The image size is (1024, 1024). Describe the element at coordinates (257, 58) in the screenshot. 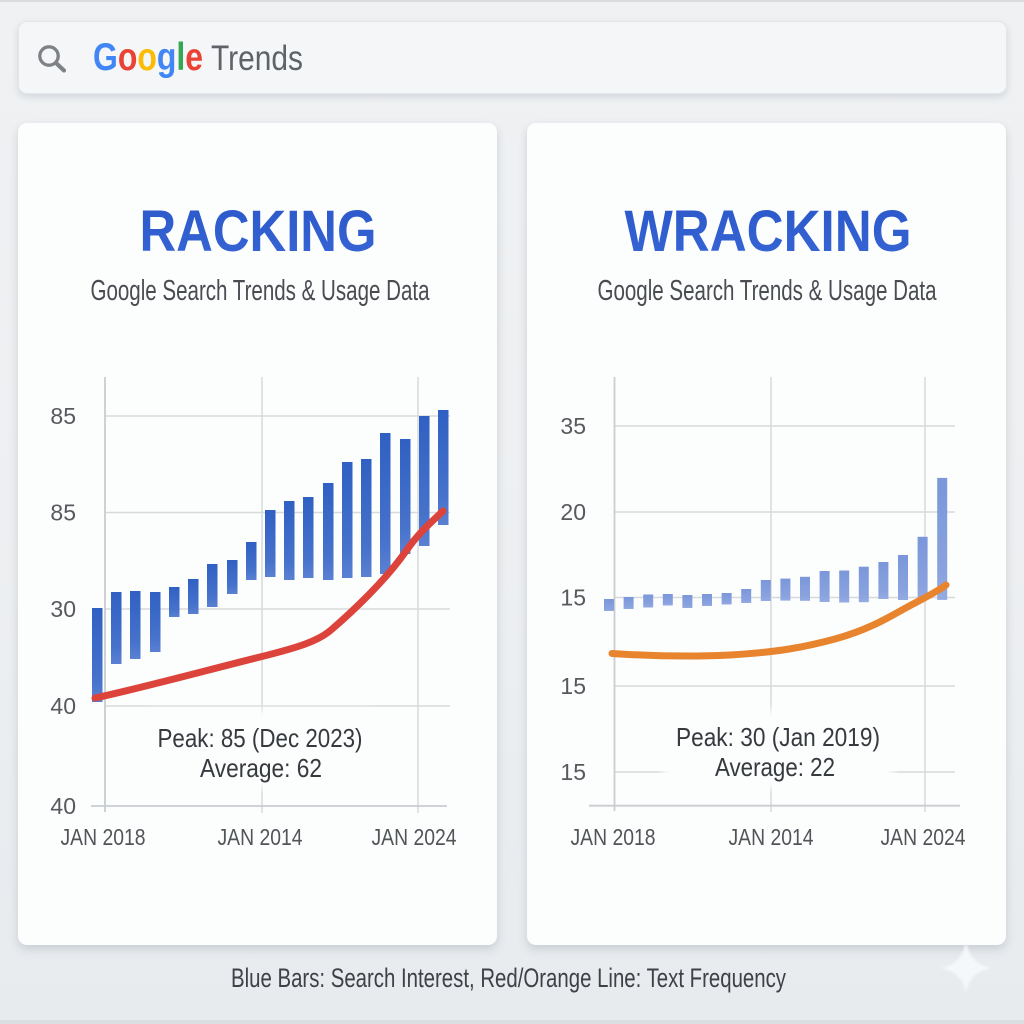

I see `svg-text: Trends` at that location.